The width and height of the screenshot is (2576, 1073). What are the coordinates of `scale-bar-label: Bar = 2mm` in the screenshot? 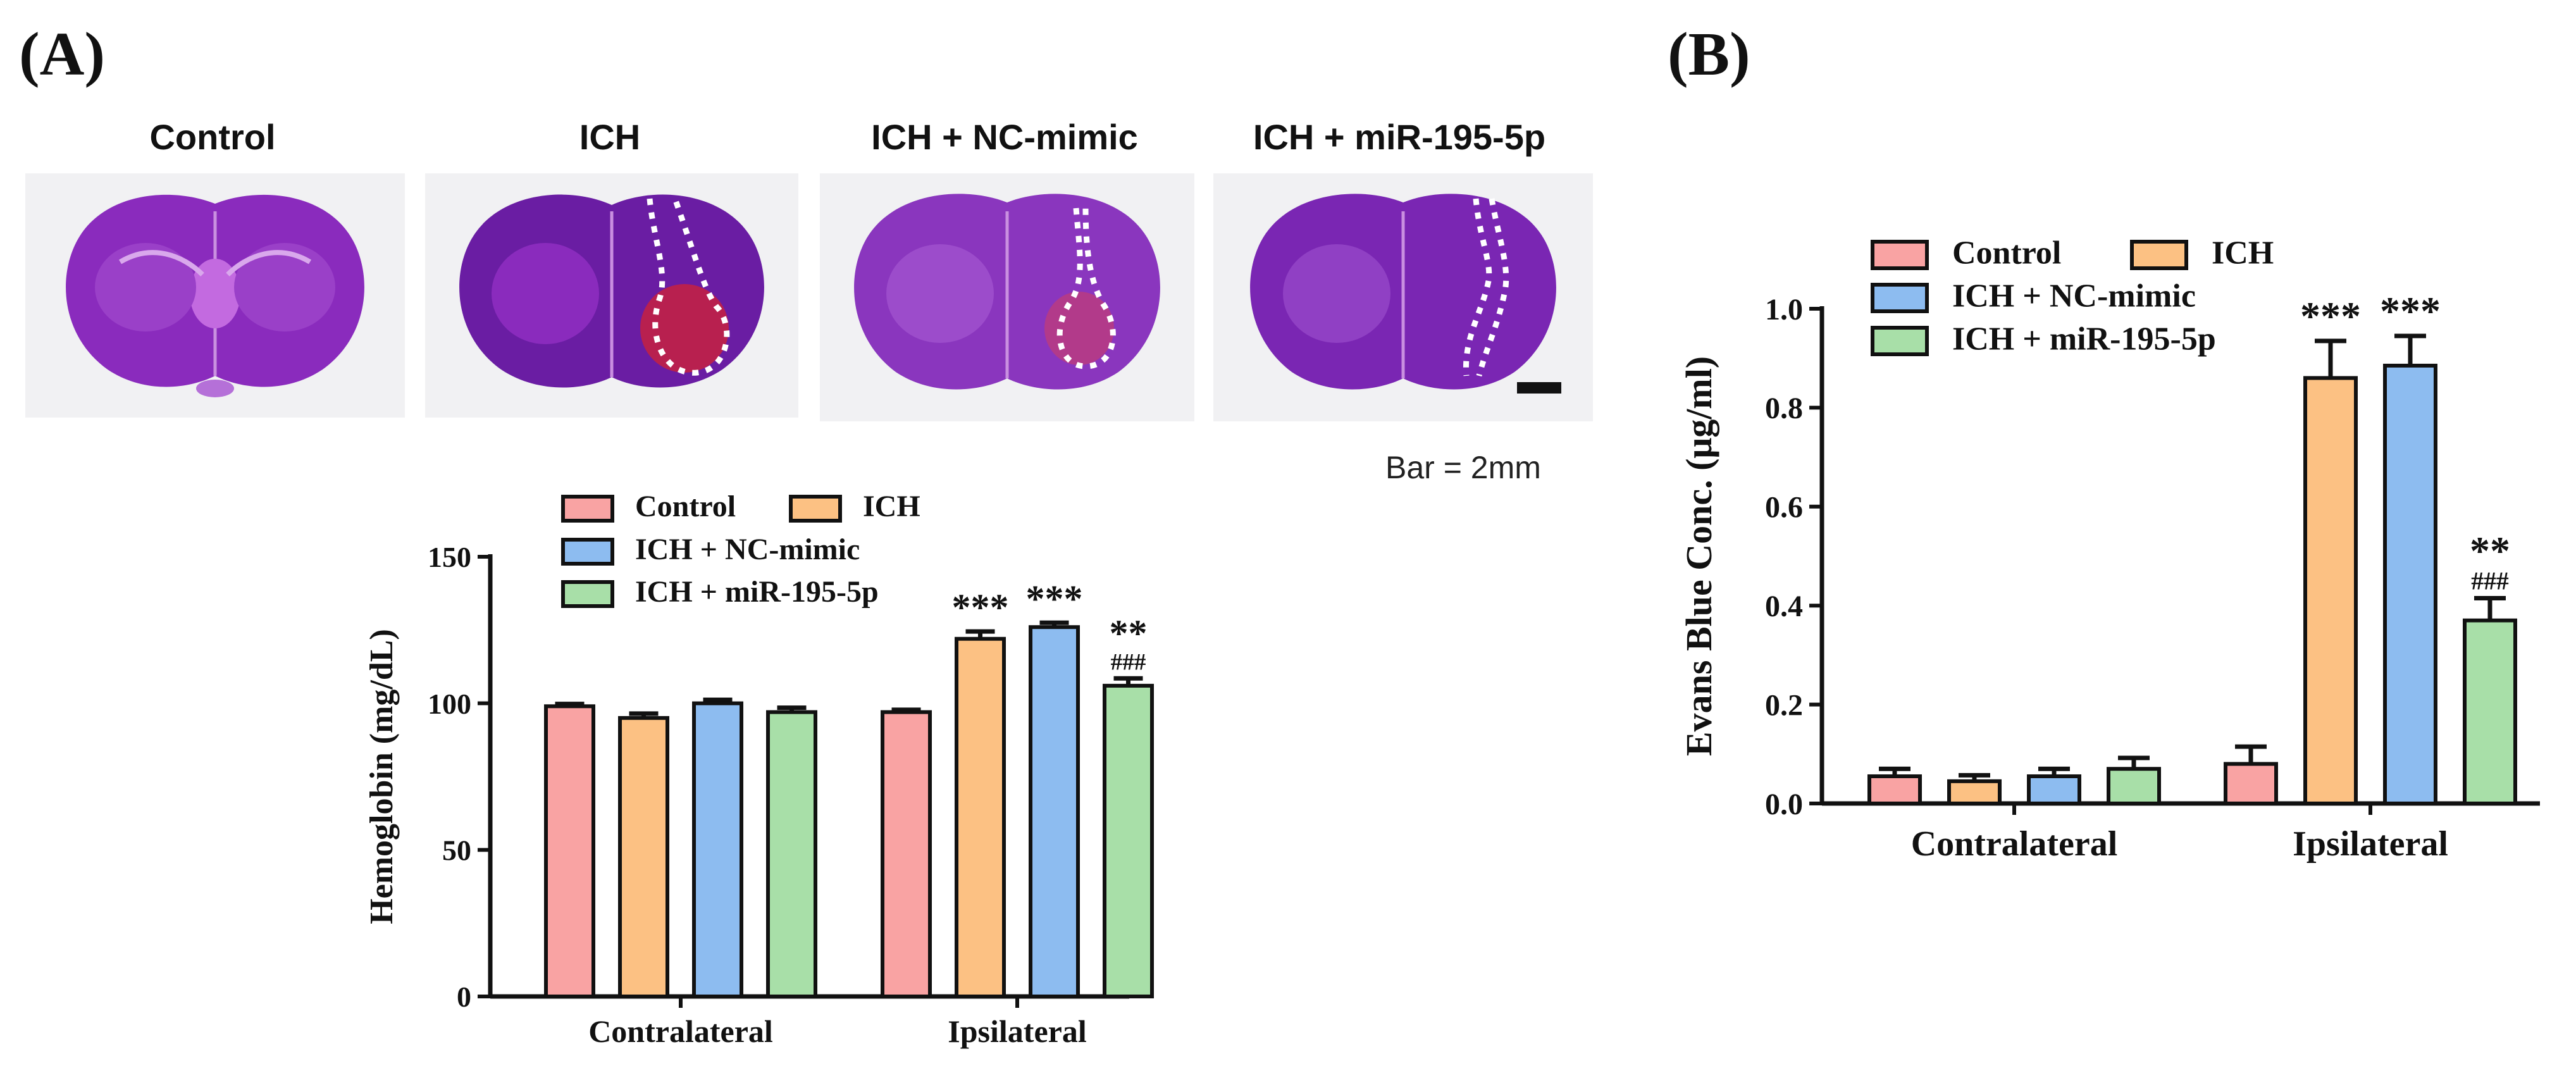 It's located at (1463, 467).